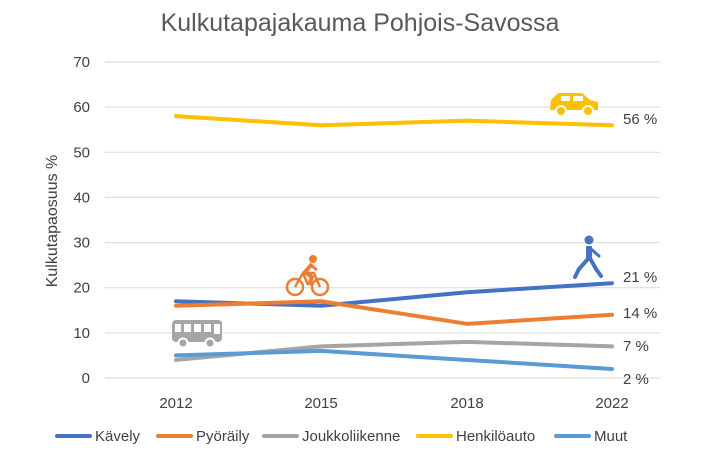 The height and width of the screenshot is (462, 720). What do you see at coordinates (81, 288) in the screenshot?
I see `y-tick-label: 20` at bounding box center [81, 288].